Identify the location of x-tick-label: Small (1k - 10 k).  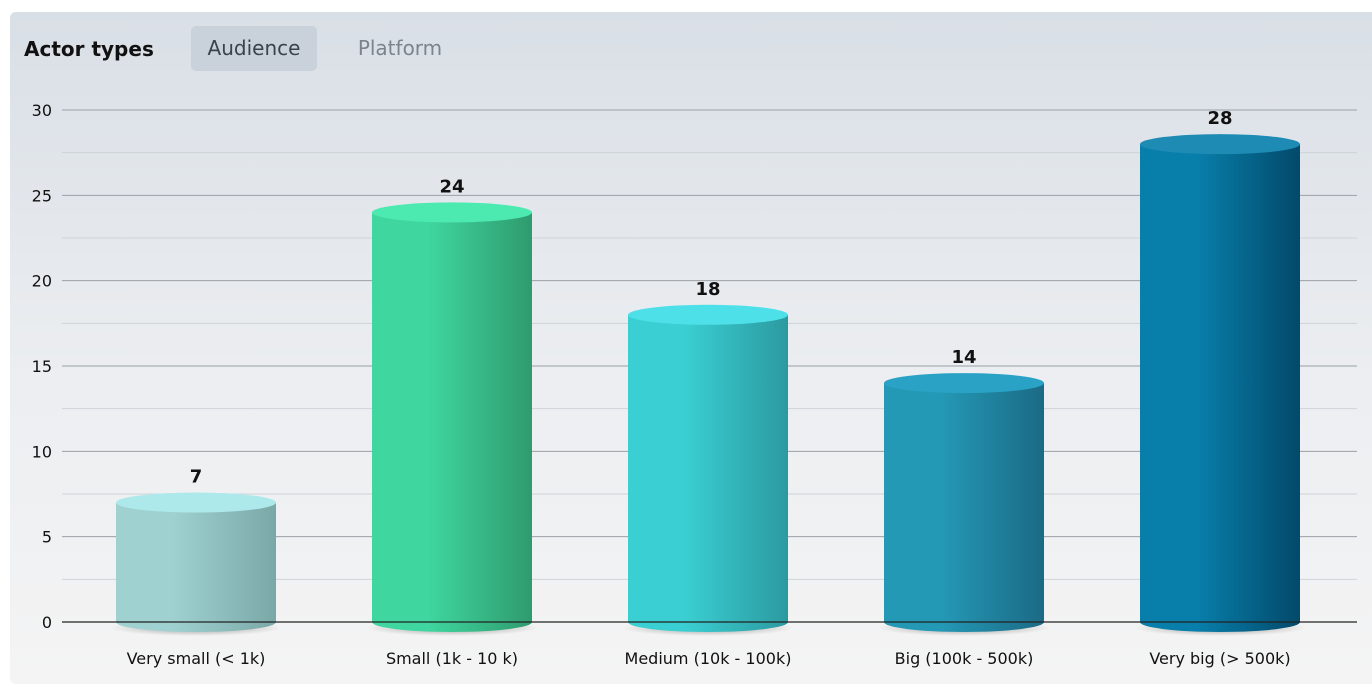
(452, 658).